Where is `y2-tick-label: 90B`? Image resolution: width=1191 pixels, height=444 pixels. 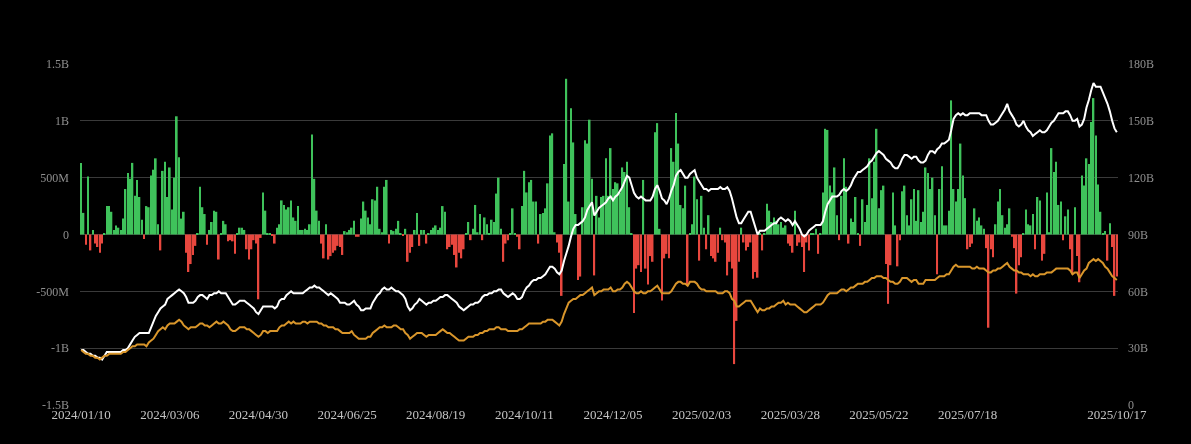
y2-tick-label: 90B is located at coordinates (1138, 234).